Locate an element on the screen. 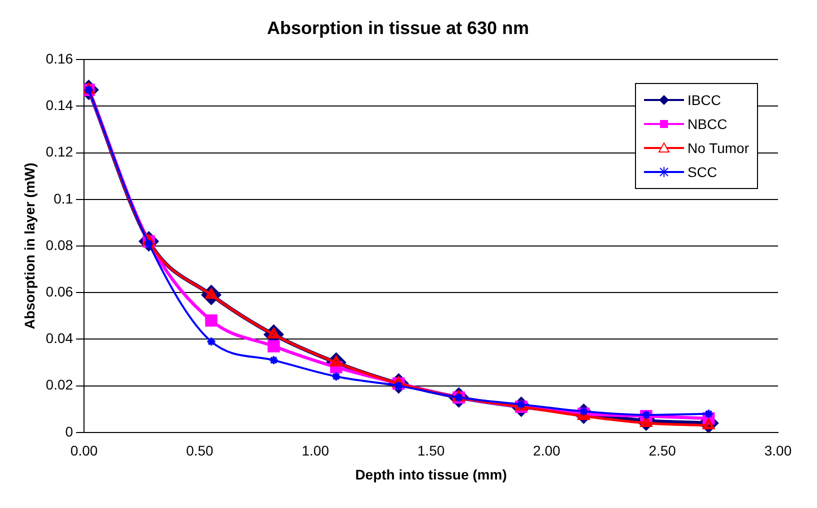  x-tick-label: 1.00 is located at coordinates (316, 450).